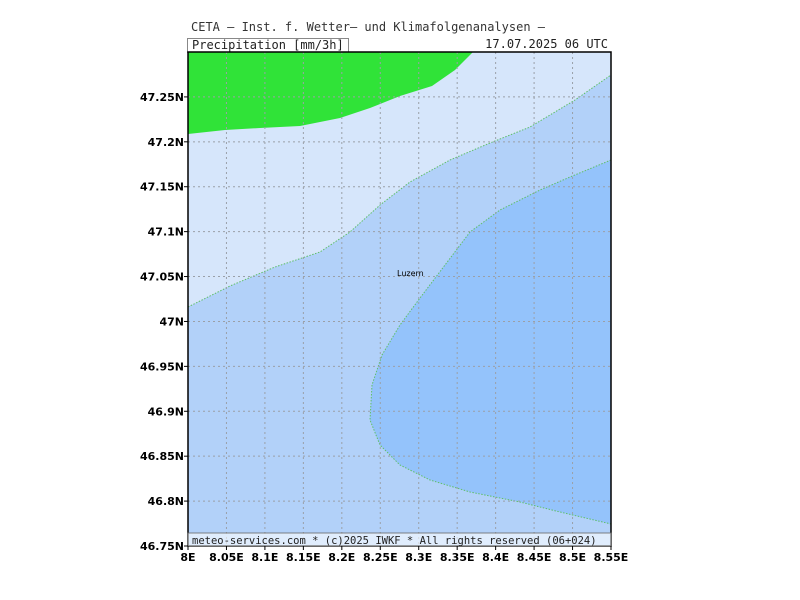  Describe the element at coordinates (162, 546) in the screenshot. I see `y-tick-label: 46.75N` at that location.